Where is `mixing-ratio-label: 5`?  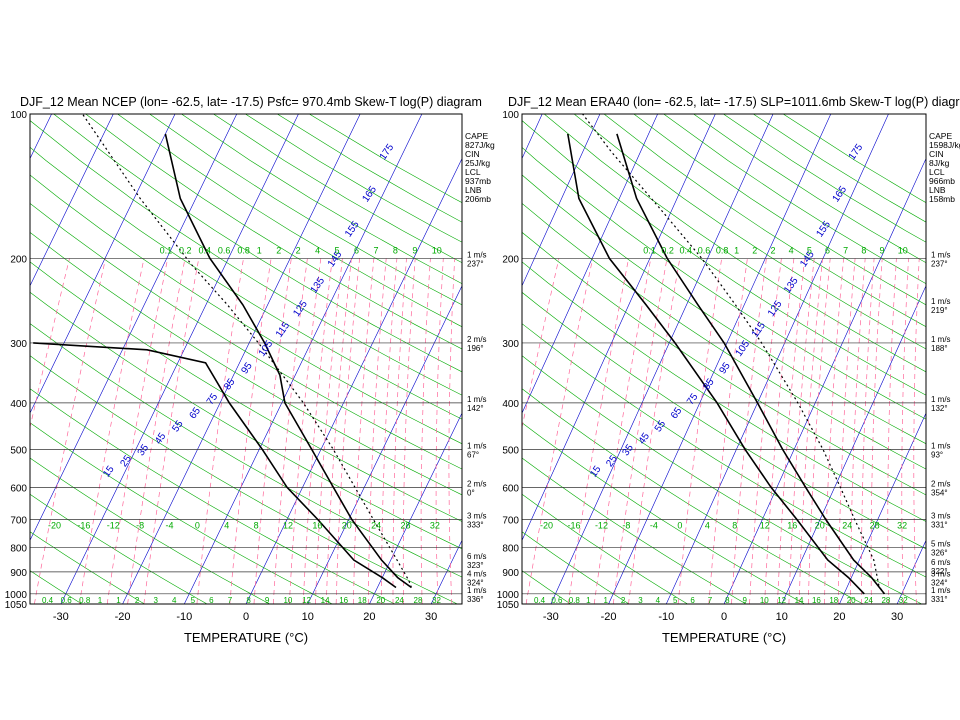
mixing-ratio-label: 5 is located at coordinates (337, 250).